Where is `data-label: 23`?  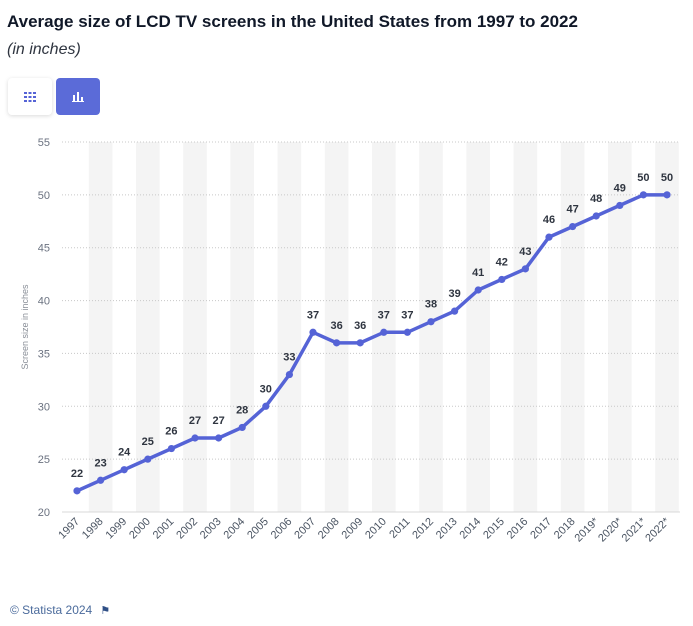 data-label: 23 is located at coordinates (100, 463).